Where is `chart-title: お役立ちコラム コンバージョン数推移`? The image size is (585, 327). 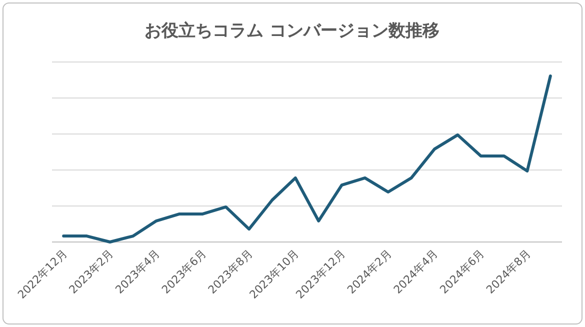
chart-title: お役立ちコラム コンバージョン数推移 is located at coordinates (292, 31).